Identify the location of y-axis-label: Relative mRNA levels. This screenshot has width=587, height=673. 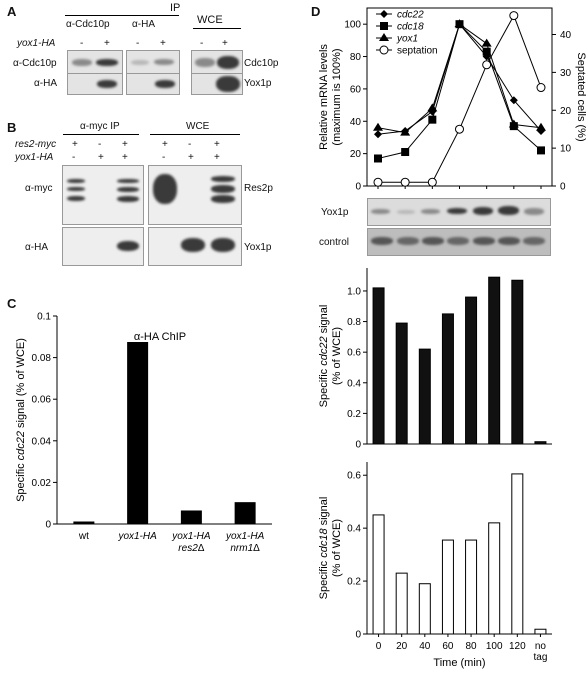
(324, 97).